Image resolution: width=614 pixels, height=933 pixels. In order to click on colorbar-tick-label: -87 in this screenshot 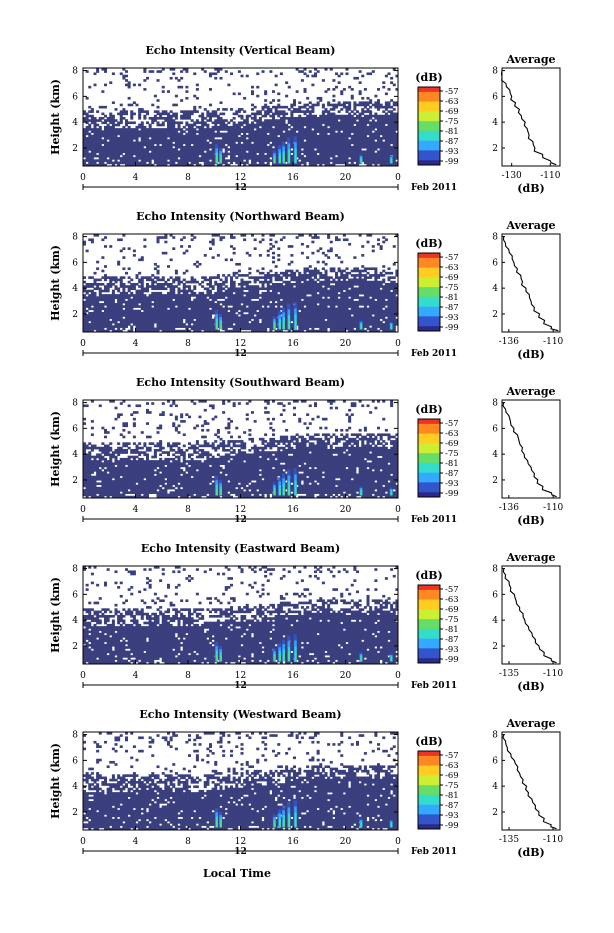, I will do `click(452, 142)`.